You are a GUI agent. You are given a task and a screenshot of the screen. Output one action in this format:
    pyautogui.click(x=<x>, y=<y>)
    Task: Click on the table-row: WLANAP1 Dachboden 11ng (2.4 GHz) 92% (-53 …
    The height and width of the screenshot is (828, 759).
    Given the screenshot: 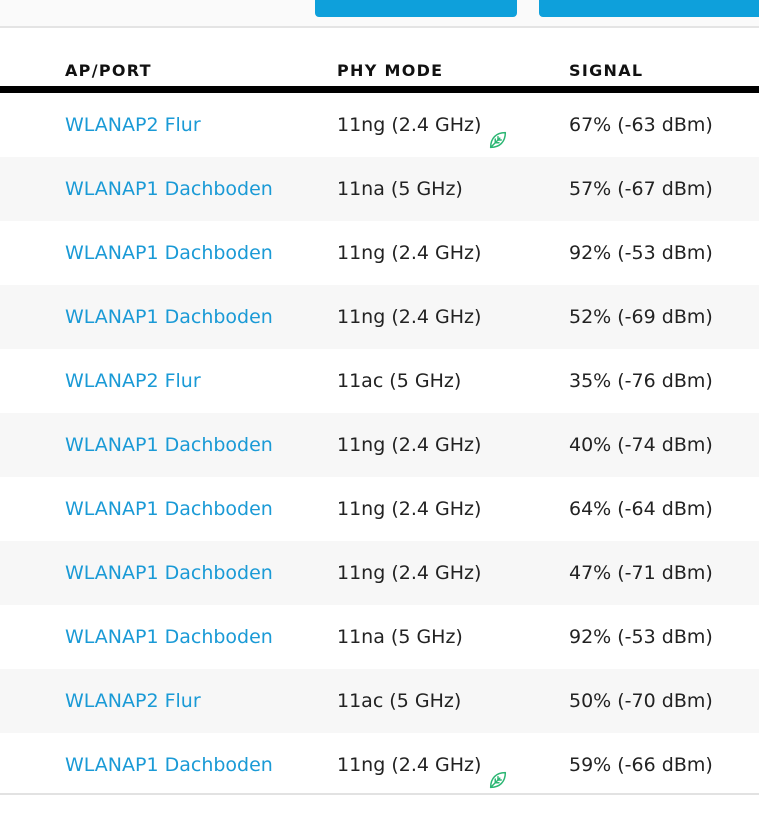 What is the action you would take?
    pyautogui.click(x=379, y=253)
    